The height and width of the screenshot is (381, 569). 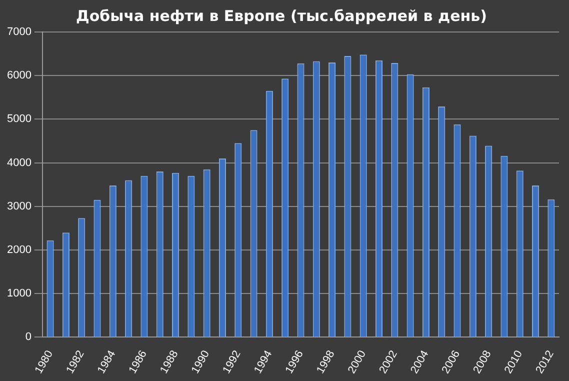 What do you see at coordinates (281, 15) in the screenshot?
I see `chart-title: Добыча нефти в Европе (тыс.баррелей в день)` at bounding box center [281, 15].